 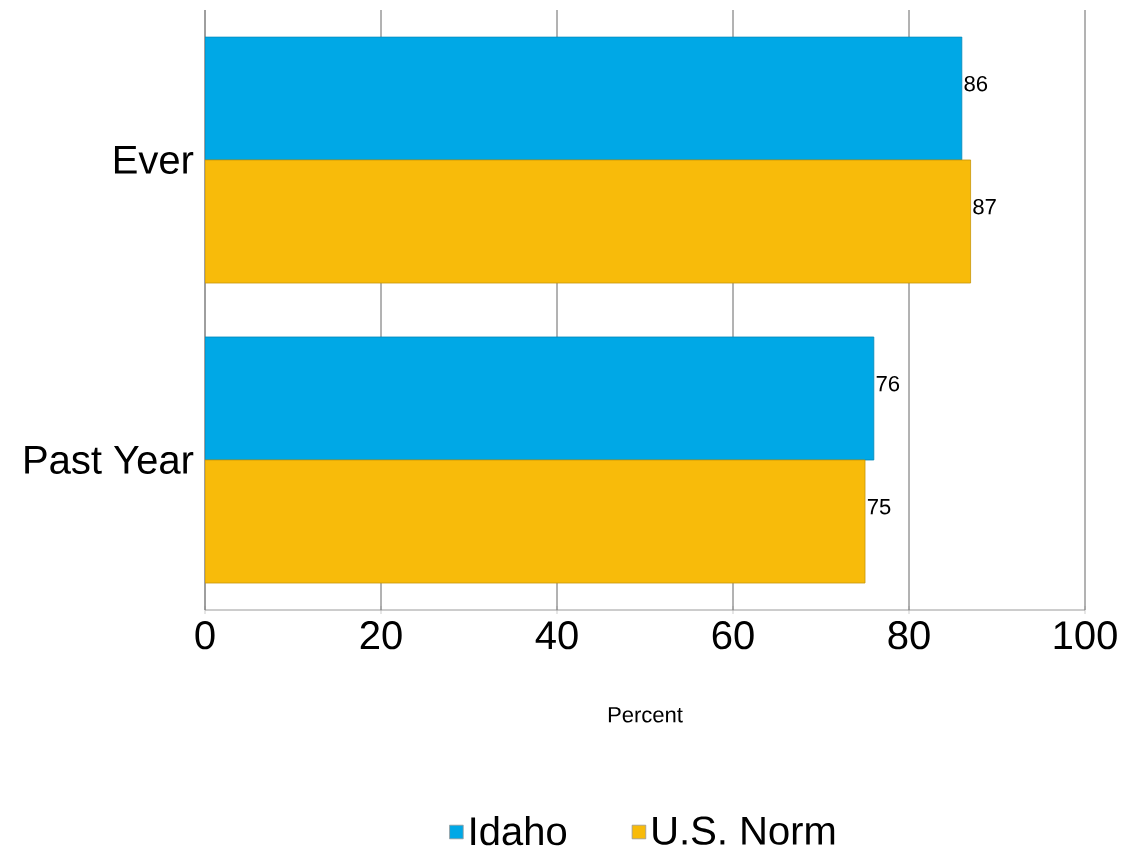 What do you see at coordinates (154, 160) in the screenshot?
I see `y-tick-label: Ever` at bounding box center [154, 160].